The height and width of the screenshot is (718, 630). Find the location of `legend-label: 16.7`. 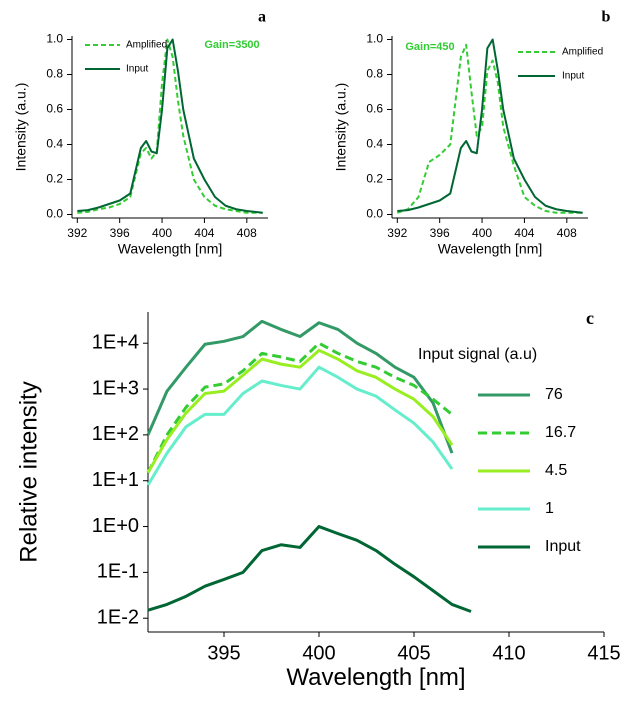

legend-label: 16.7 is located at coordinates (560, 432).